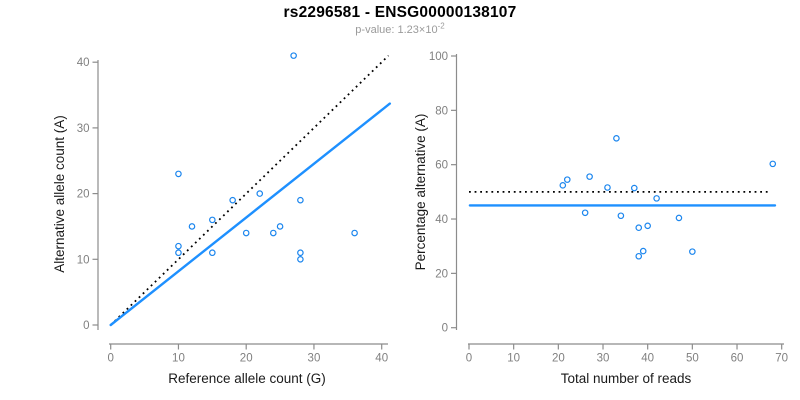 The height and width of the screenshot is (400, 800). What do you see at coordinates (441, 26) in the screenshot?
I see `pvalue-exponent: -2` at bounding box center [441, 26].